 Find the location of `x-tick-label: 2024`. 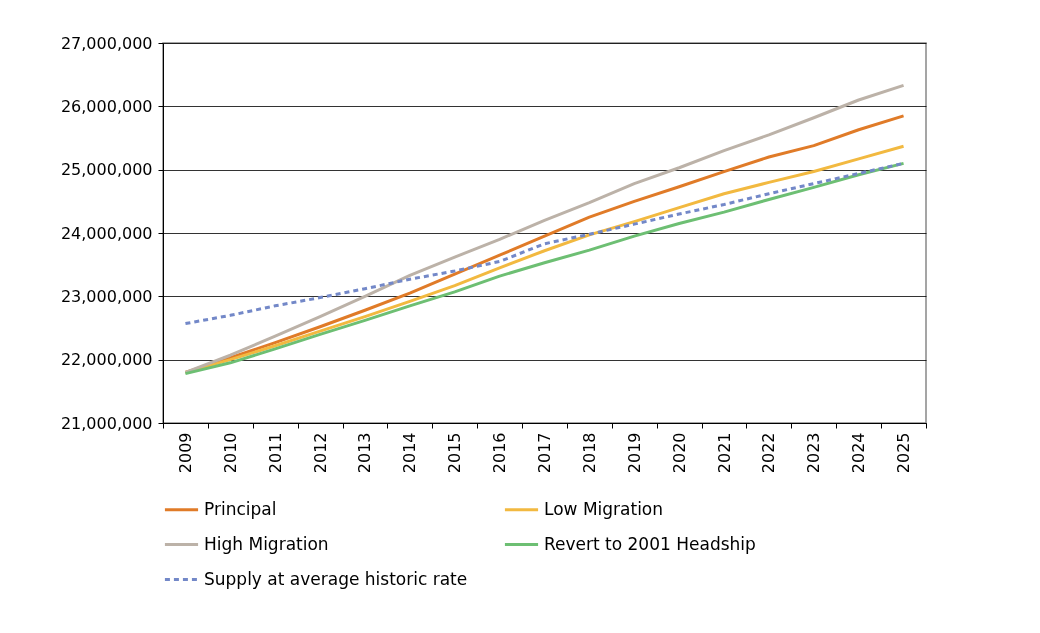

x-tick-label: 2024 is located at coordinates (859, 453).